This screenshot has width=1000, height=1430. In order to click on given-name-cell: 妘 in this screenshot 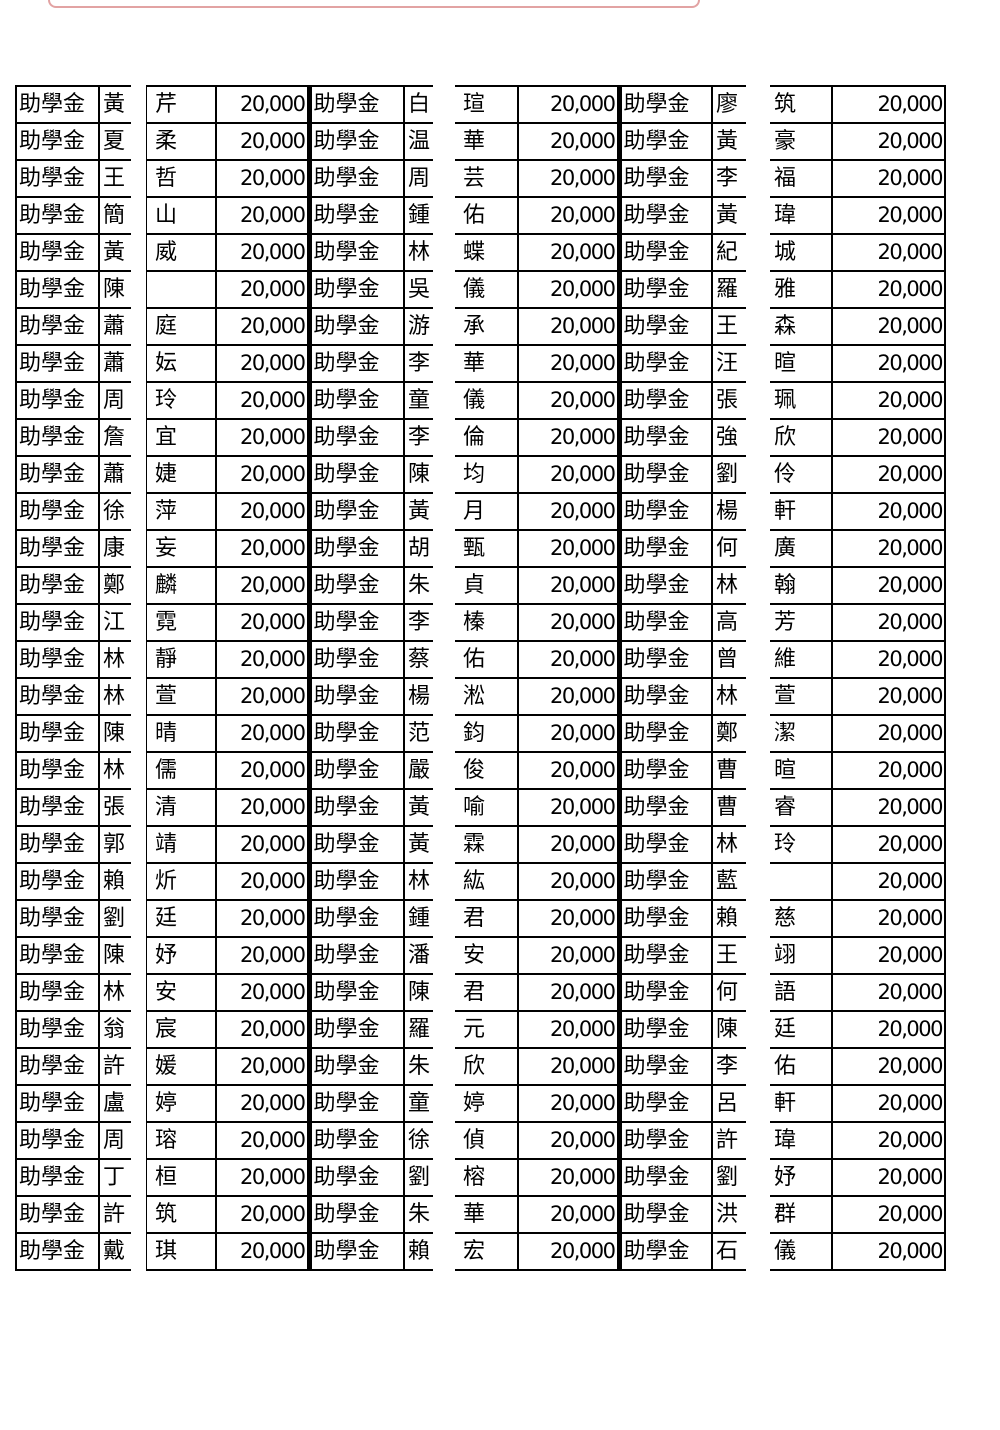, I will do `click(181, 363)`.